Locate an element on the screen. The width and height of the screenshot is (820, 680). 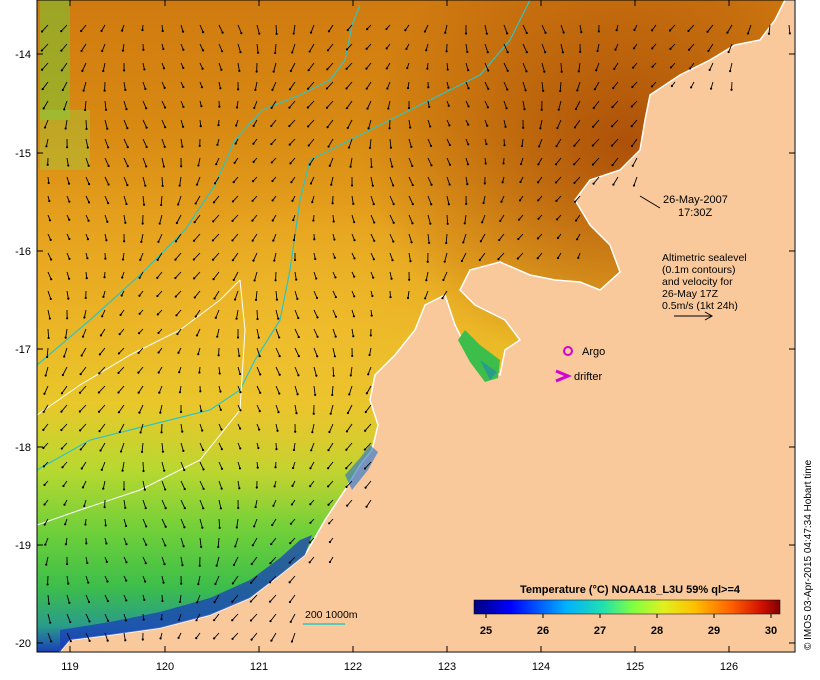
x-tick-label: 121 is located at coordinates (259, 667).